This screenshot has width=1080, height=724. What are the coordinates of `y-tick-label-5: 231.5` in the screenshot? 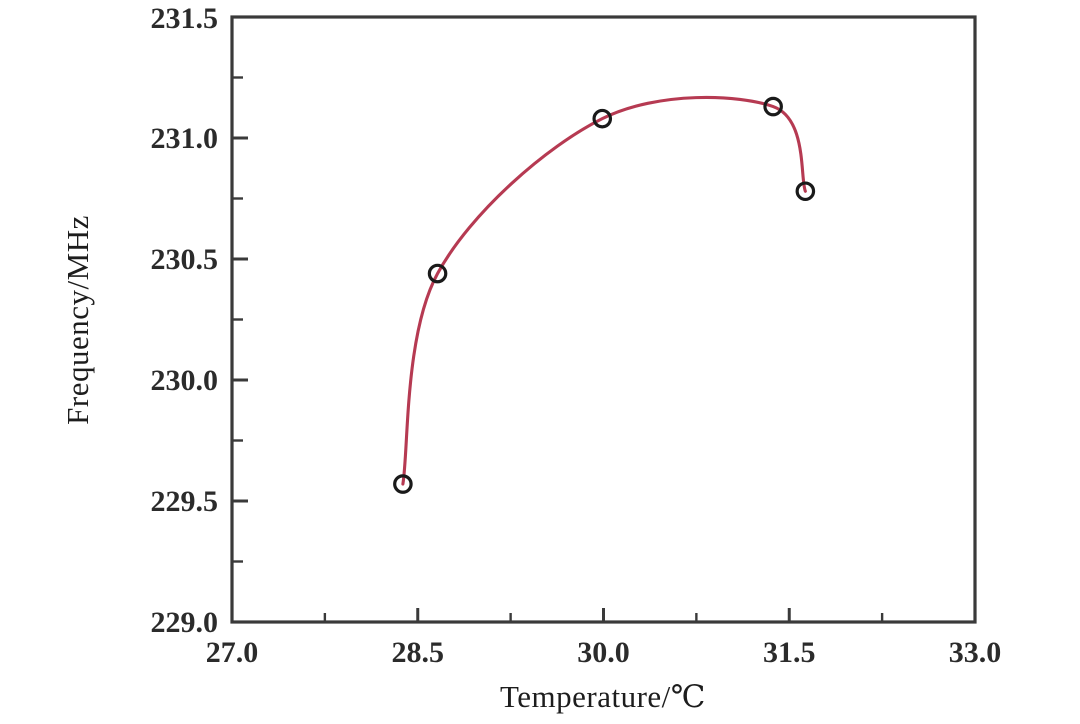 It's located at (185, 18).